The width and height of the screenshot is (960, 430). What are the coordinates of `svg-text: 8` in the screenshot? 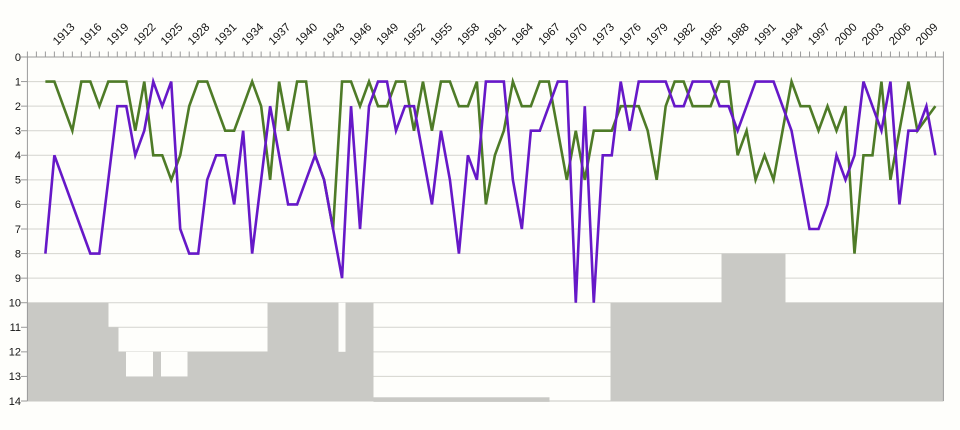 It's located at (18, 254).